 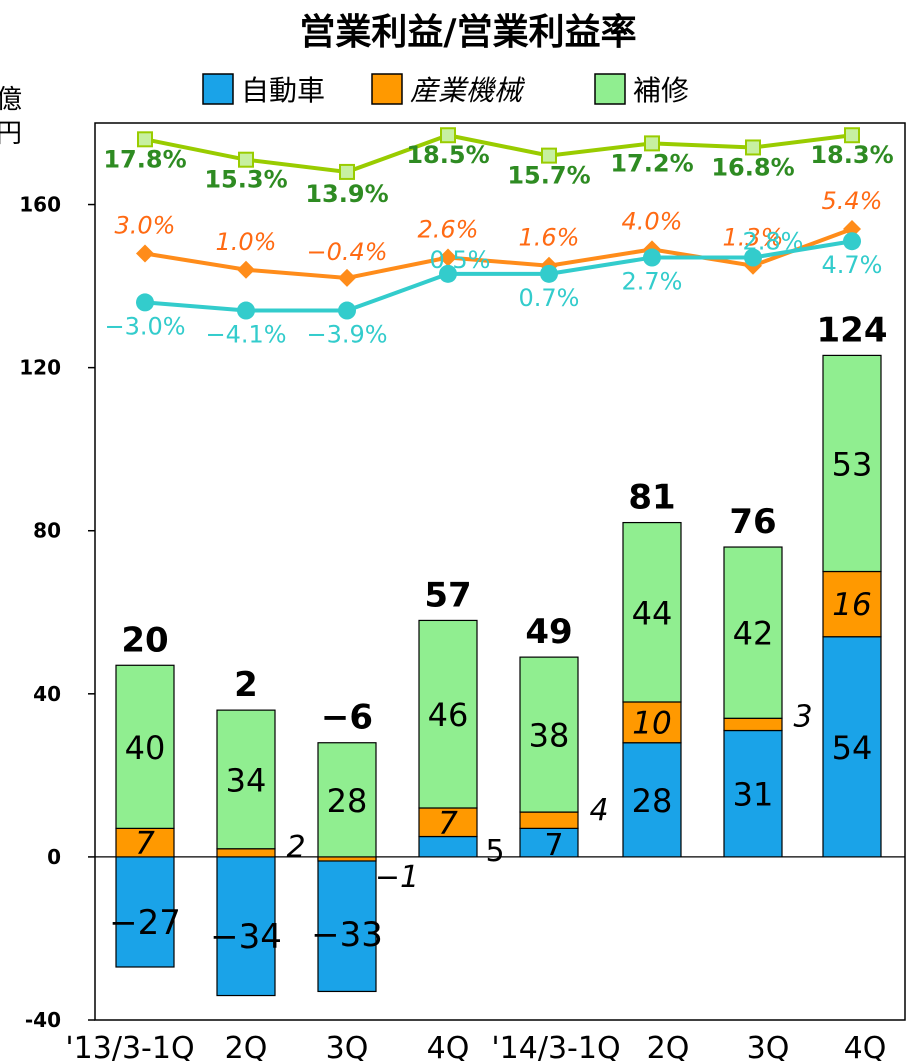 I want to click on margin-label: 13.9%, so click(x=346, y=194).